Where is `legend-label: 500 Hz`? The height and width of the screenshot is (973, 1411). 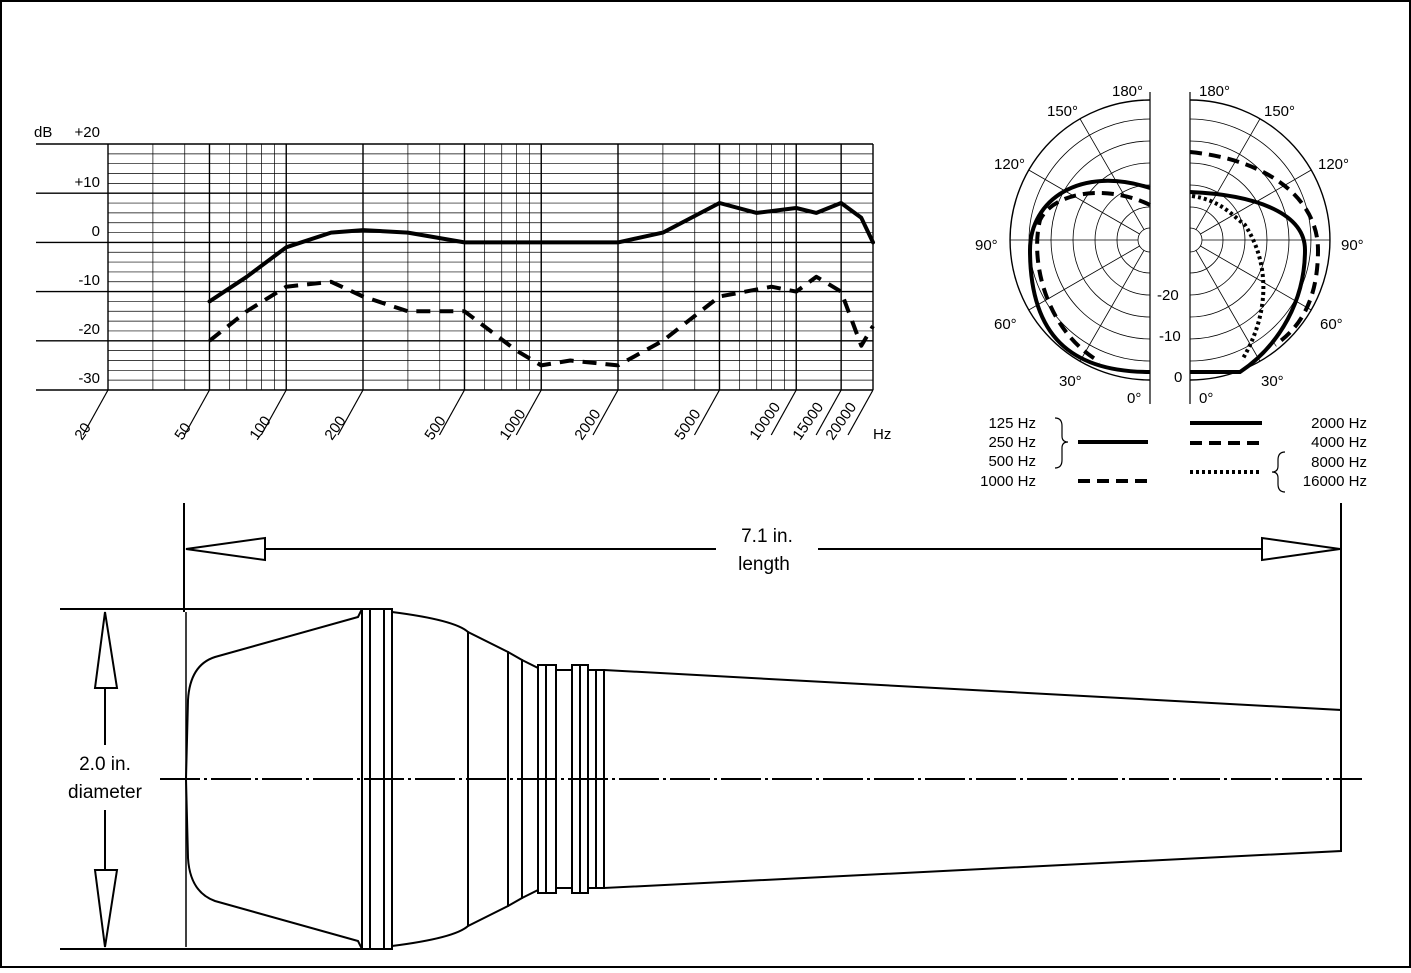
legend-label: 500 Hz is located at coordinates (1012, 461).